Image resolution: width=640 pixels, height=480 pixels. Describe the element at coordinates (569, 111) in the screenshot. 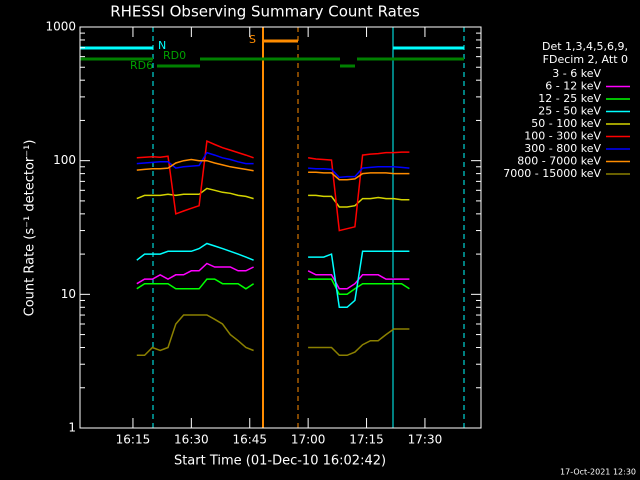

I see `legend-label: 25 - 50 keV` at that location.